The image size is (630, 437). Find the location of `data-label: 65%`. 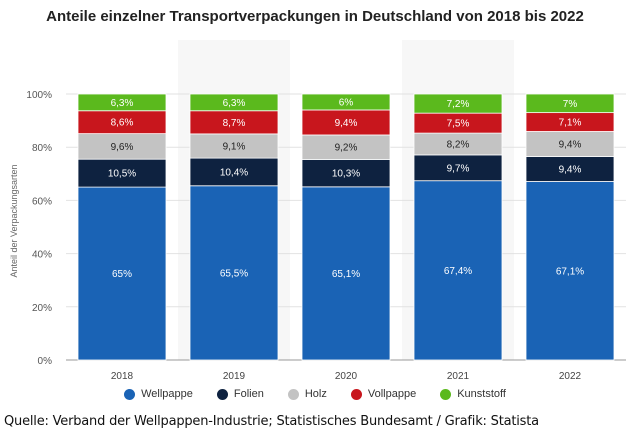

data-label: 65% is located at coordinates (122, 274).